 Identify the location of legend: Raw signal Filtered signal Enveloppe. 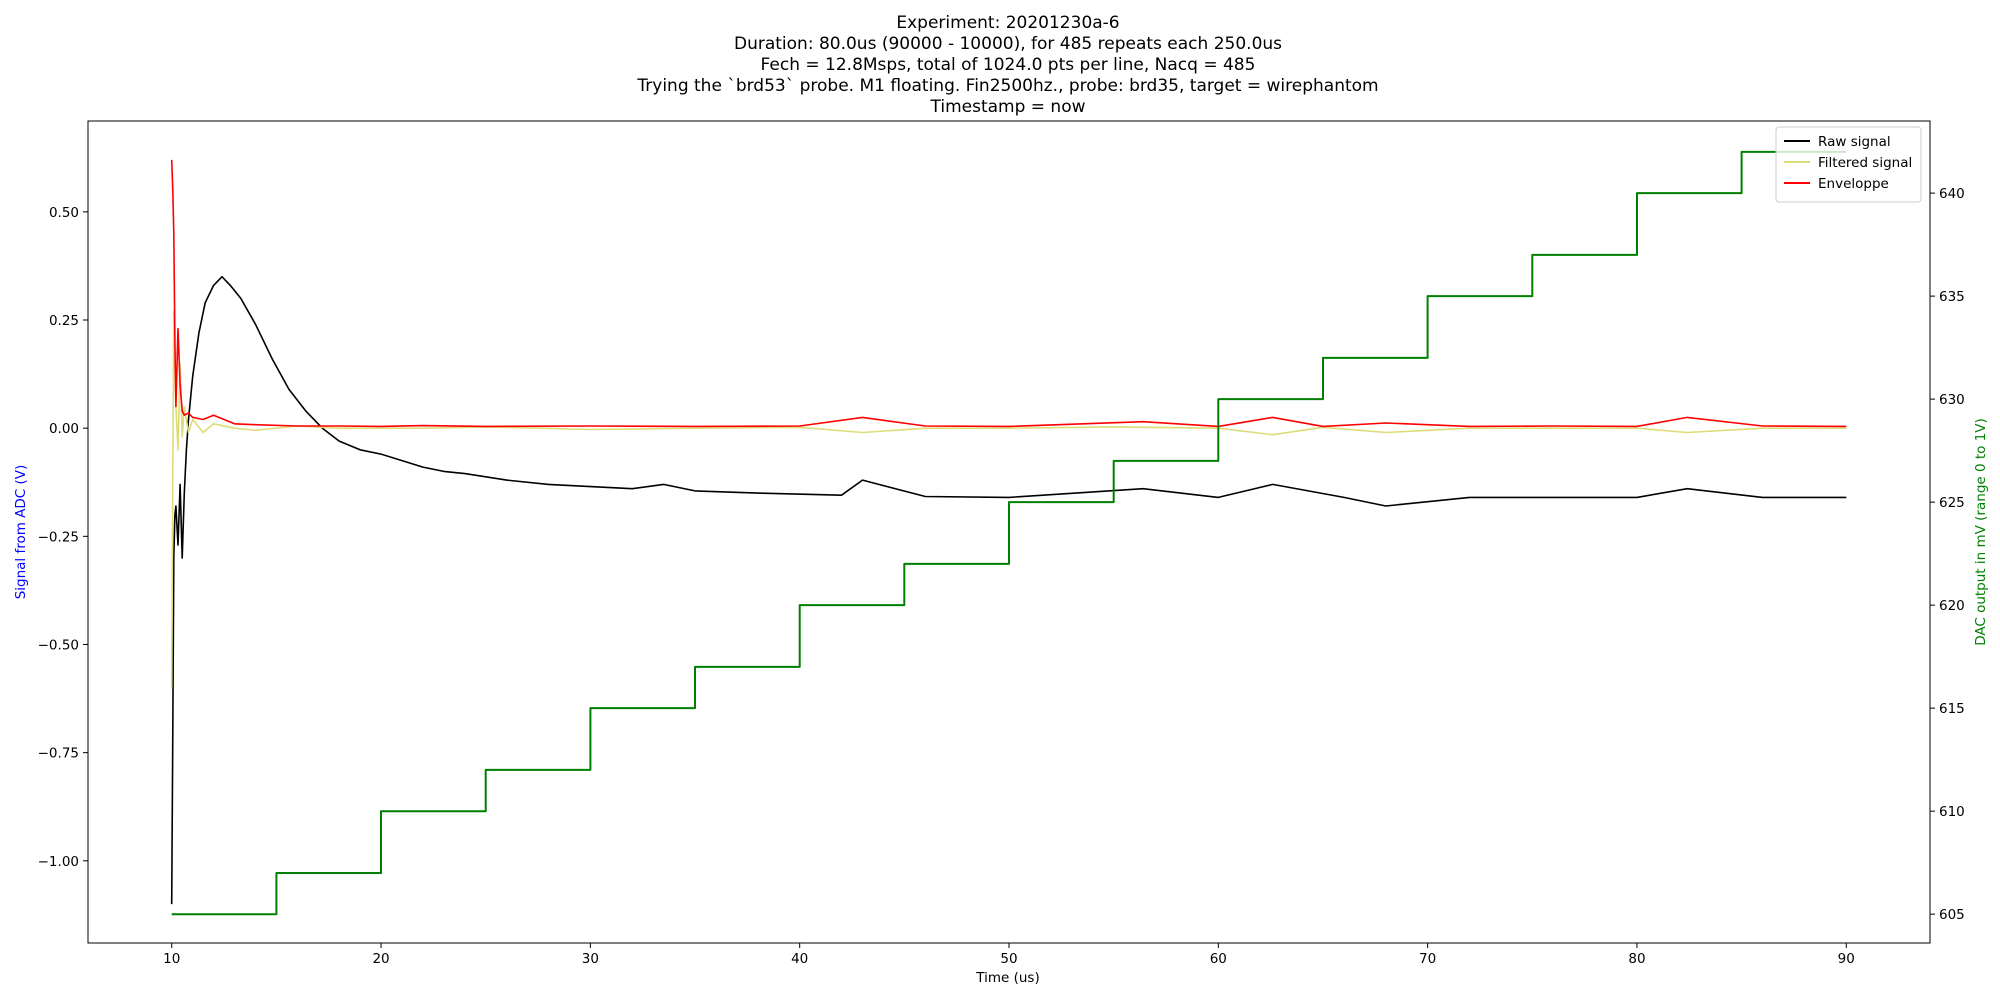
(1848, 164).